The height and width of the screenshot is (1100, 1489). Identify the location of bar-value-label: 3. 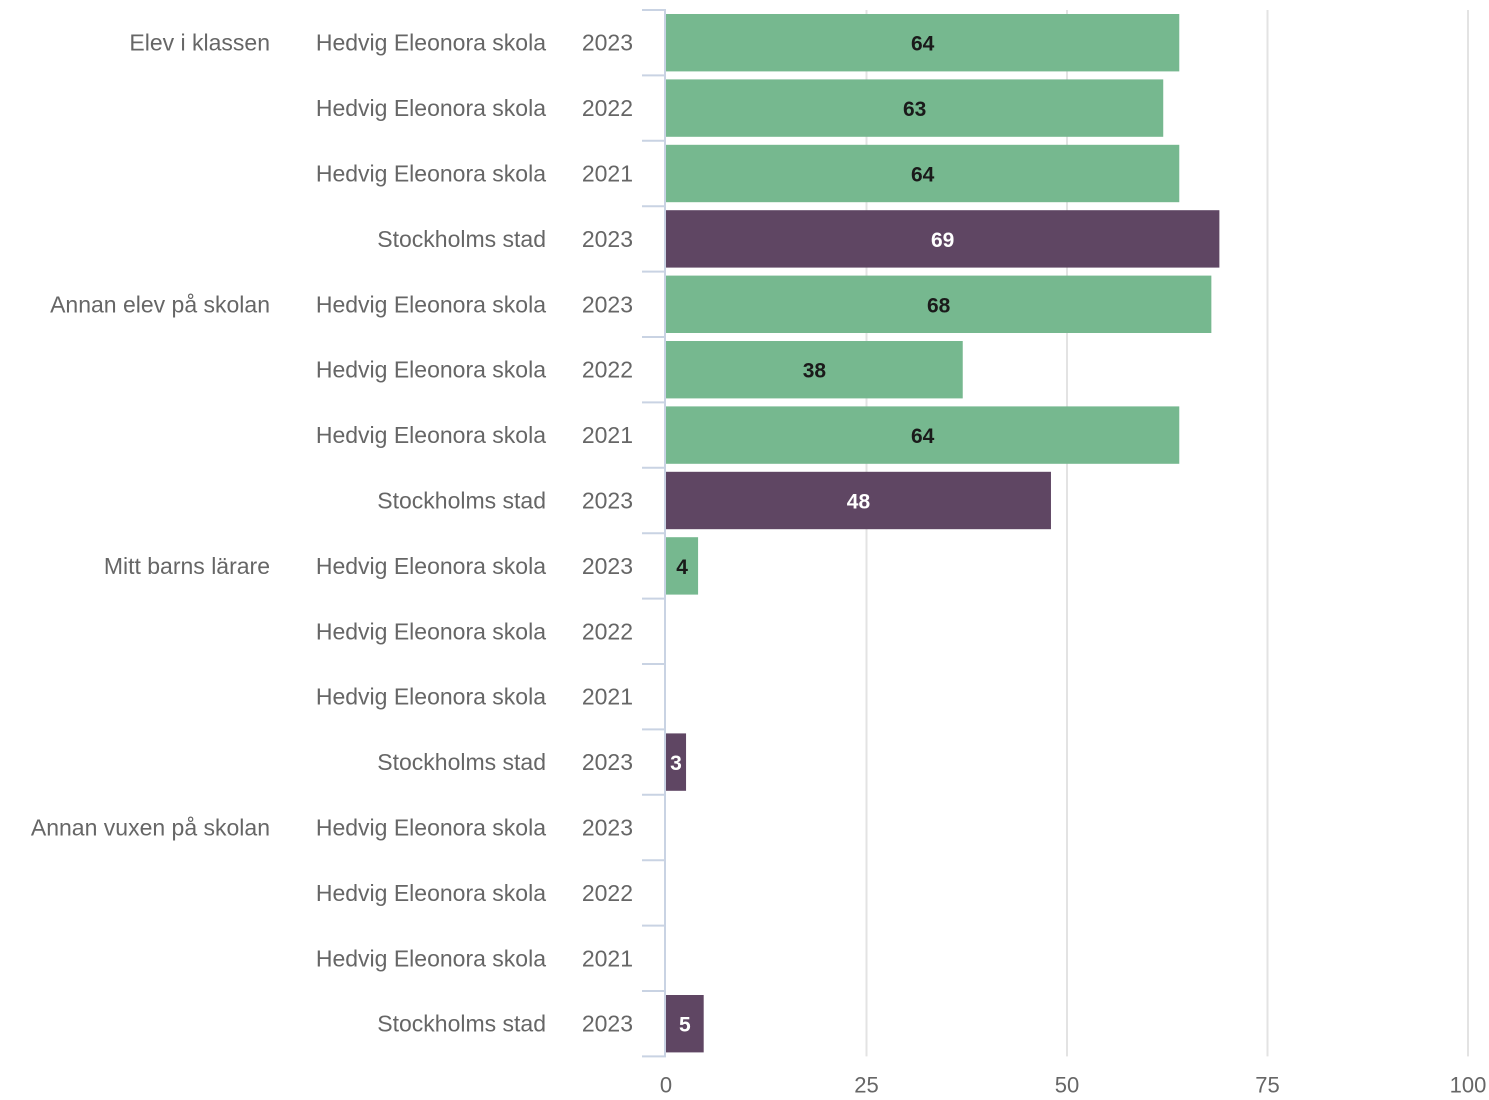
(676, 763).